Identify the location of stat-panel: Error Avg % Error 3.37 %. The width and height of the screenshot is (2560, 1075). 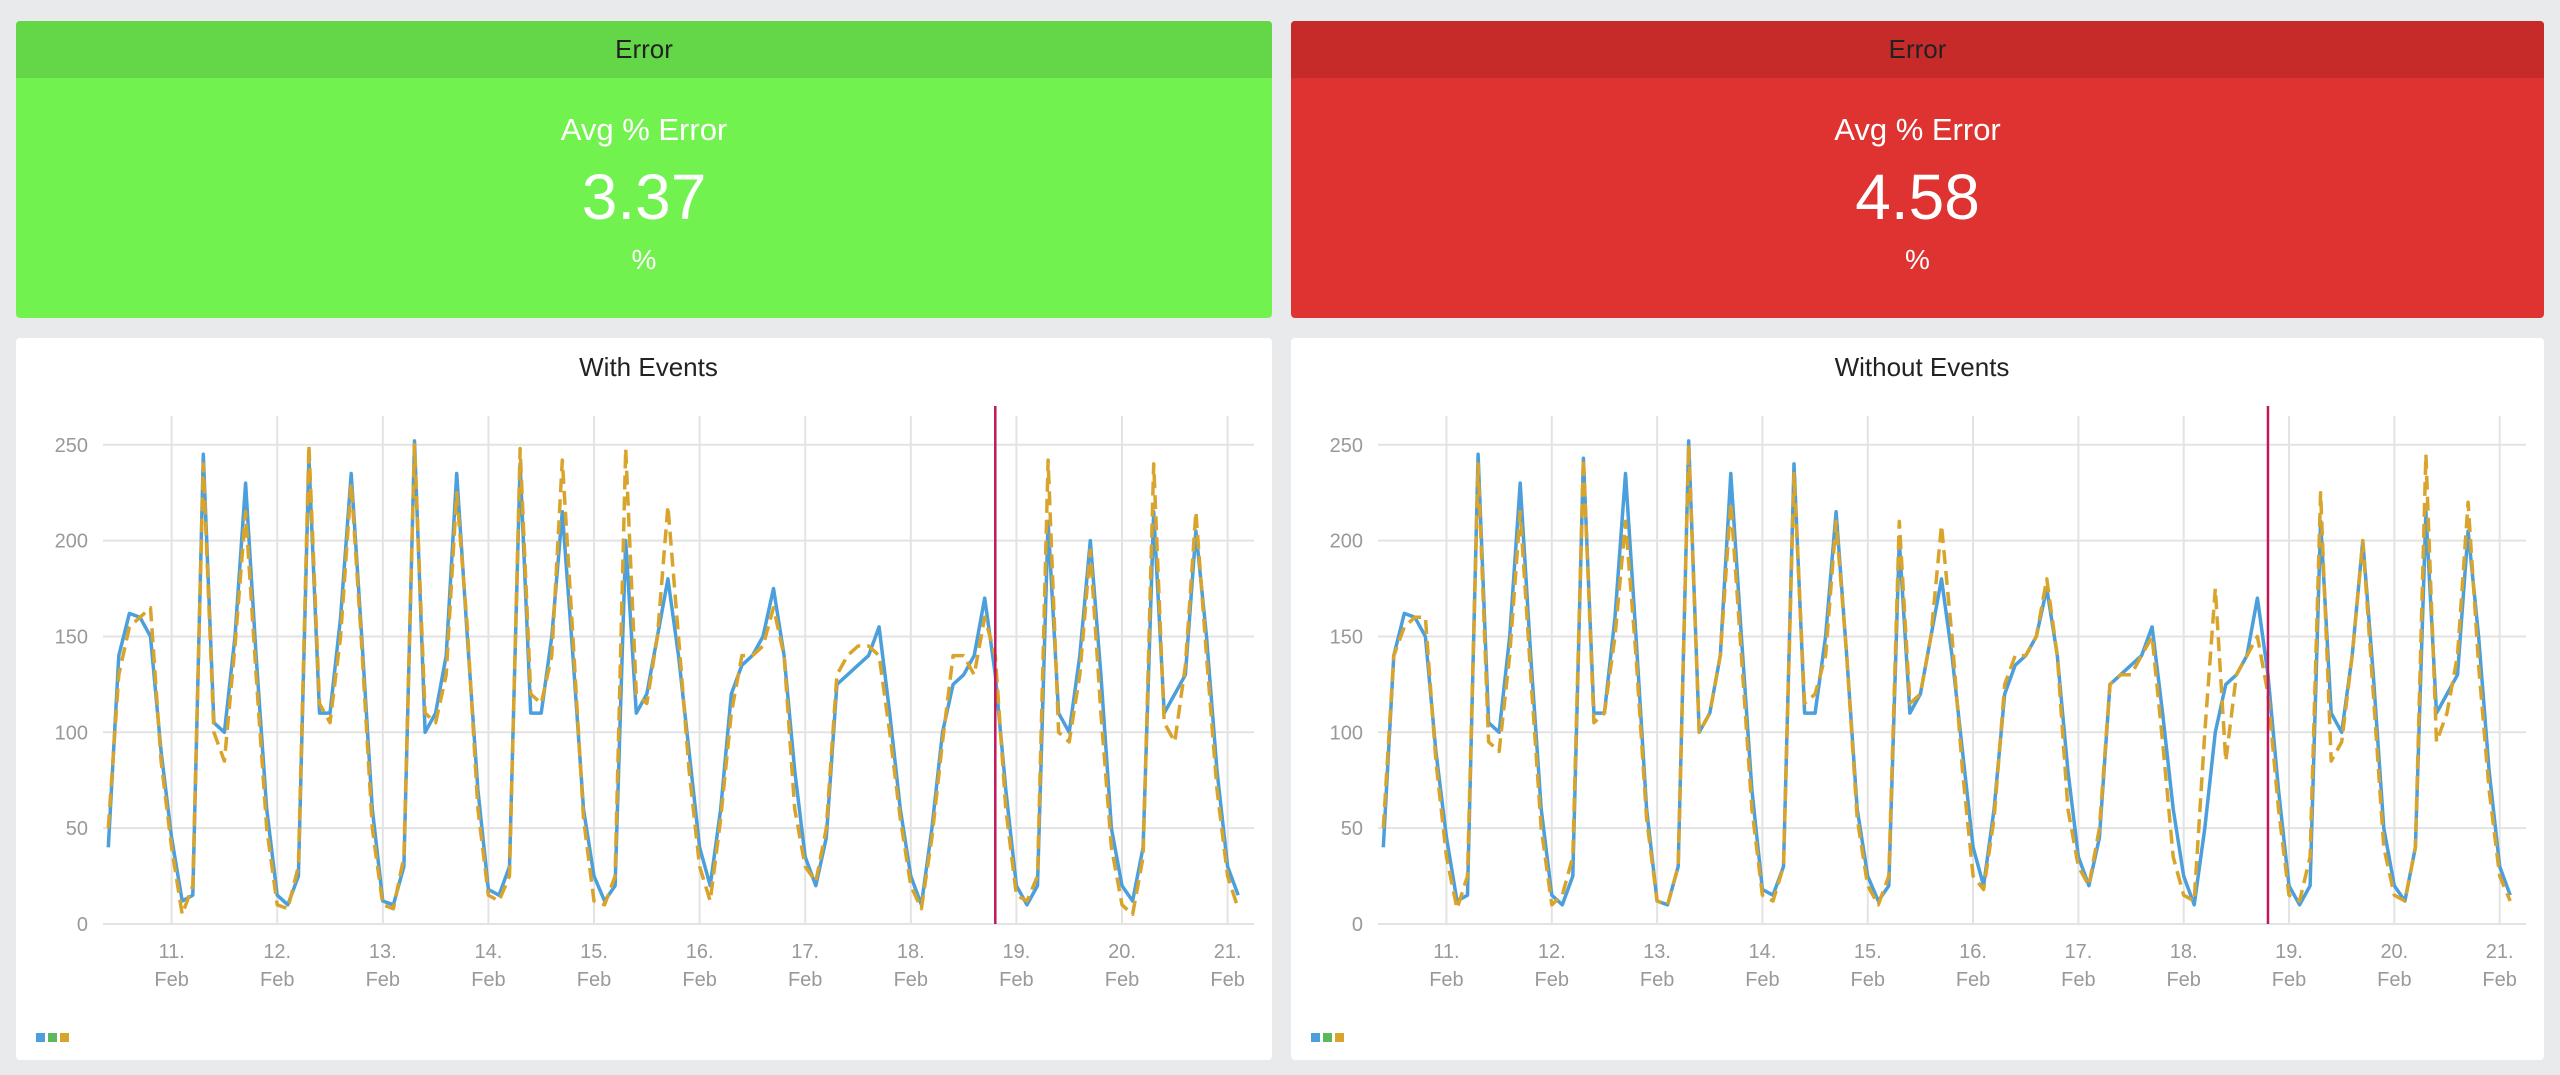
(644, 169).